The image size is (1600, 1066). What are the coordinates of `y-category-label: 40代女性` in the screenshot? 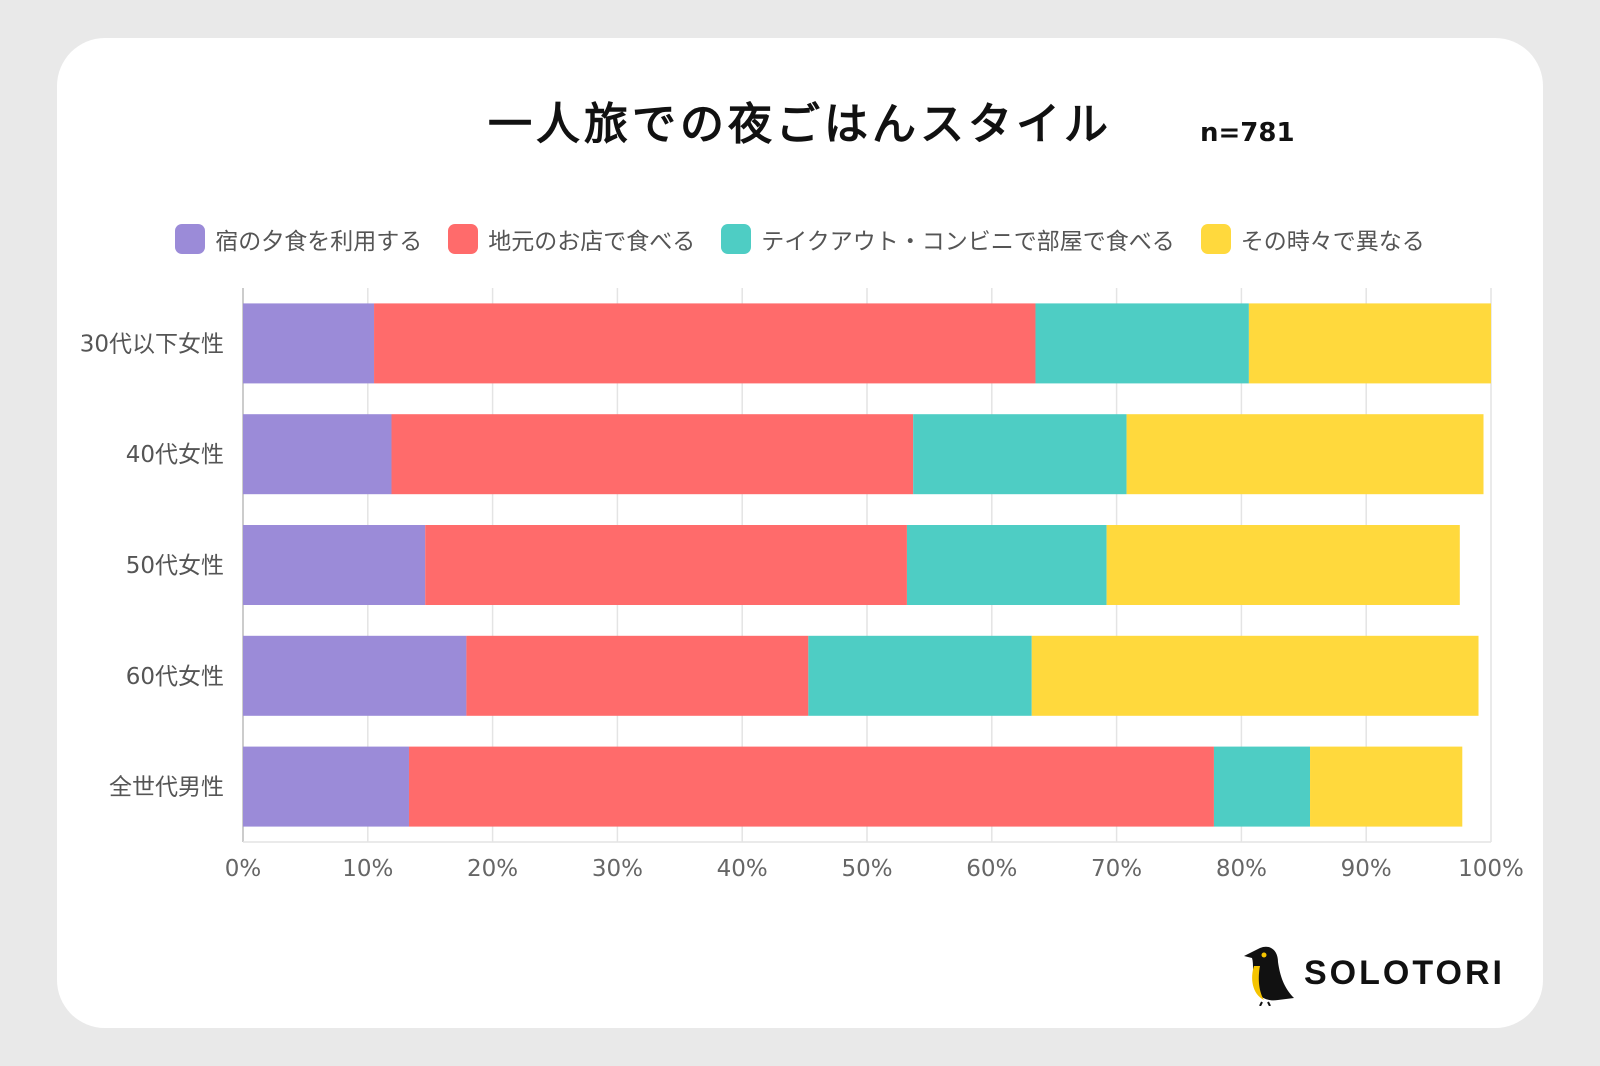 It's located at (175, 455).